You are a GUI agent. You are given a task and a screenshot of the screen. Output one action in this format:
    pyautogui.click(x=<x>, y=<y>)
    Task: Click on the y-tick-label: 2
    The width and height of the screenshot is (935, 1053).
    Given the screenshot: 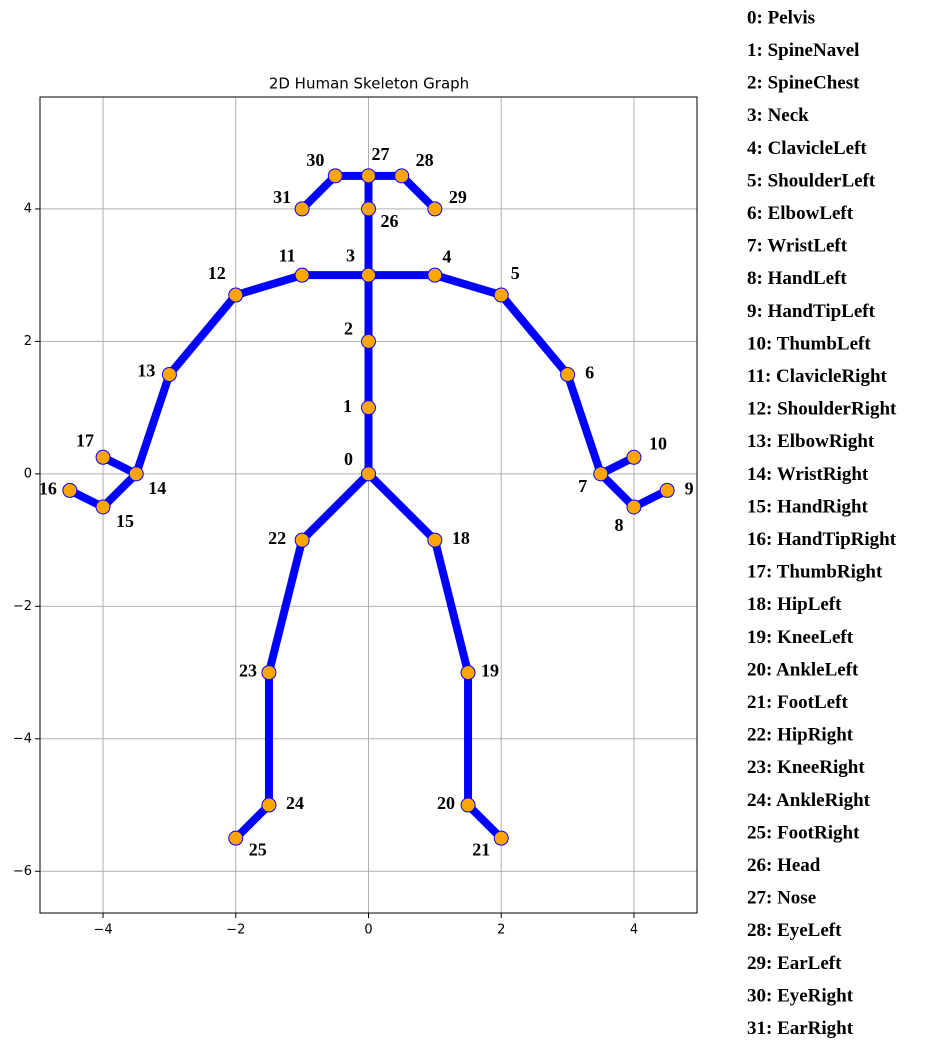 What is the action you would take?
    pyautogui.click(x=28, y=341)
    